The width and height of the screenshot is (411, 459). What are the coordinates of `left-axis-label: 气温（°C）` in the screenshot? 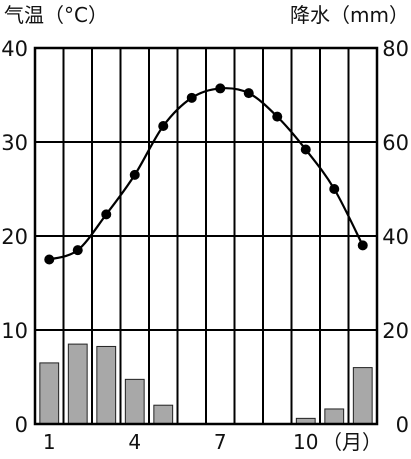 It's located at (56, 15).